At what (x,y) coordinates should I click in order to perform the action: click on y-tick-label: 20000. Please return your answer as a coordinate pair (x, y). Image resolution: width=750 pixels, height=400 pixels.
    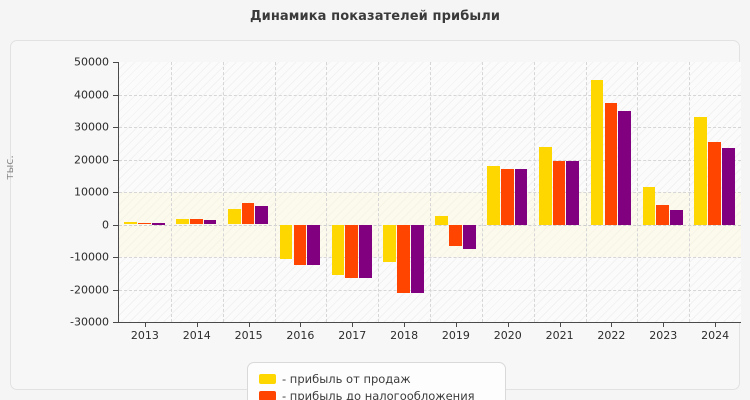
    Looking at the image, I should click on (91, 159).